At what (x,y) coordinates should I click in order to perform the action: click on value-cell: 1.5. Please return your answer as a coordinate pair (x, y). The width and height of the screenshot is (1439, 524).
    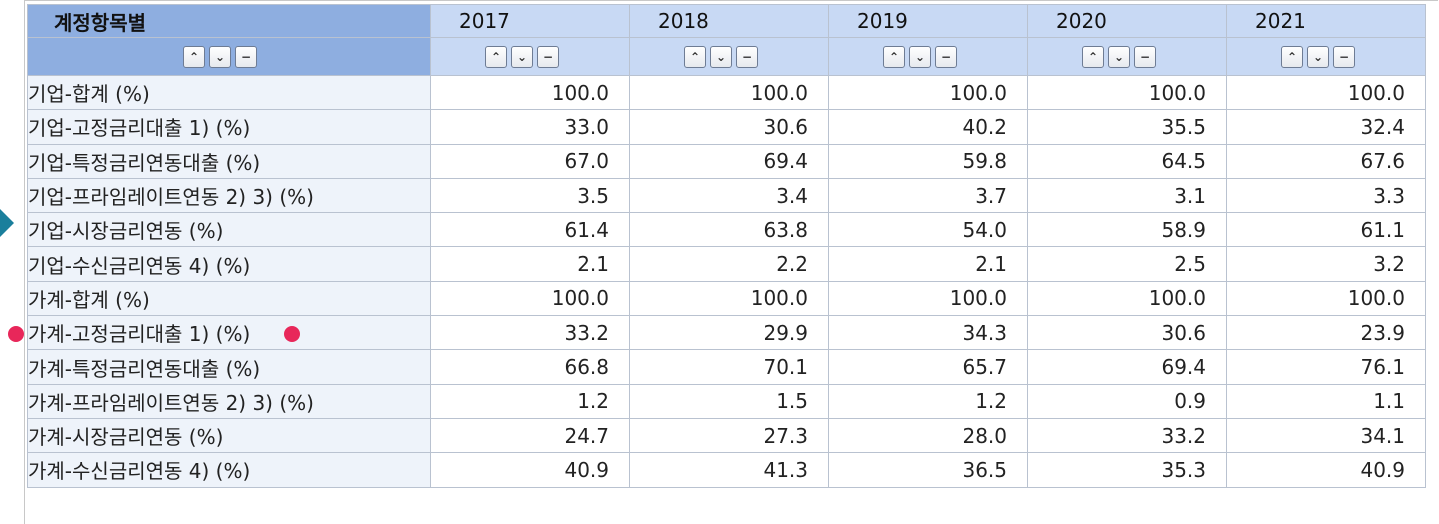
    Looking at the image, I should click on (729, 401).